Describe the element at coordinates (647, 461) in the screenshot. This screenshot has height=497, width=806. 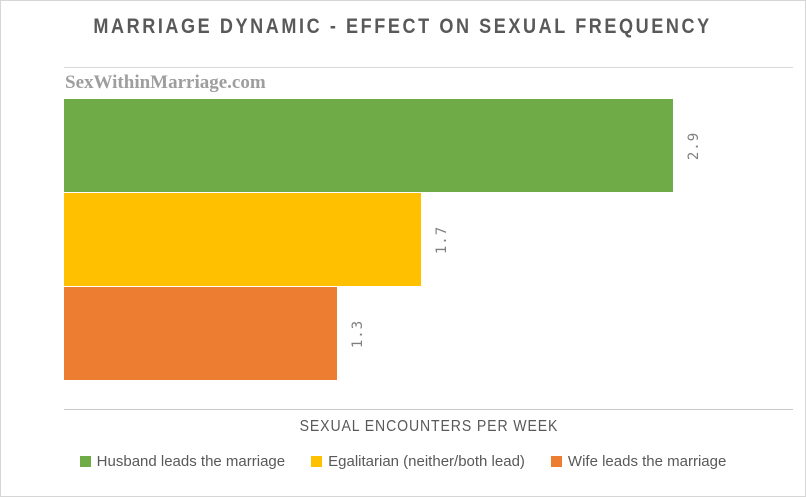
I see `legend-label: Wife leads the marriage` at that location.